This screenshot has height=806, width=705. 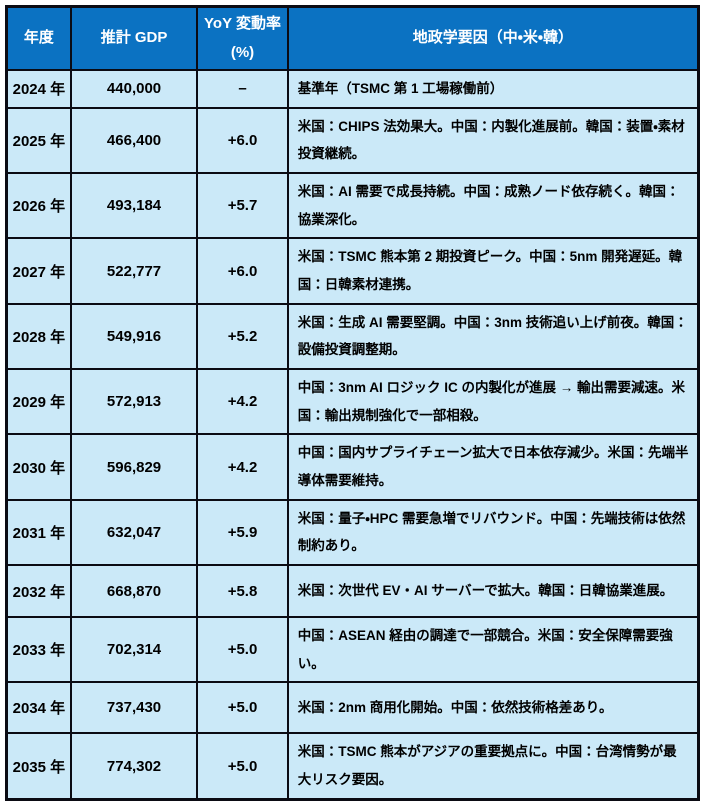 What do you see at coordinates (134, 650) in the screenshot?
I see `gdp-cell: 702,314` at bounding box center [134, 650].